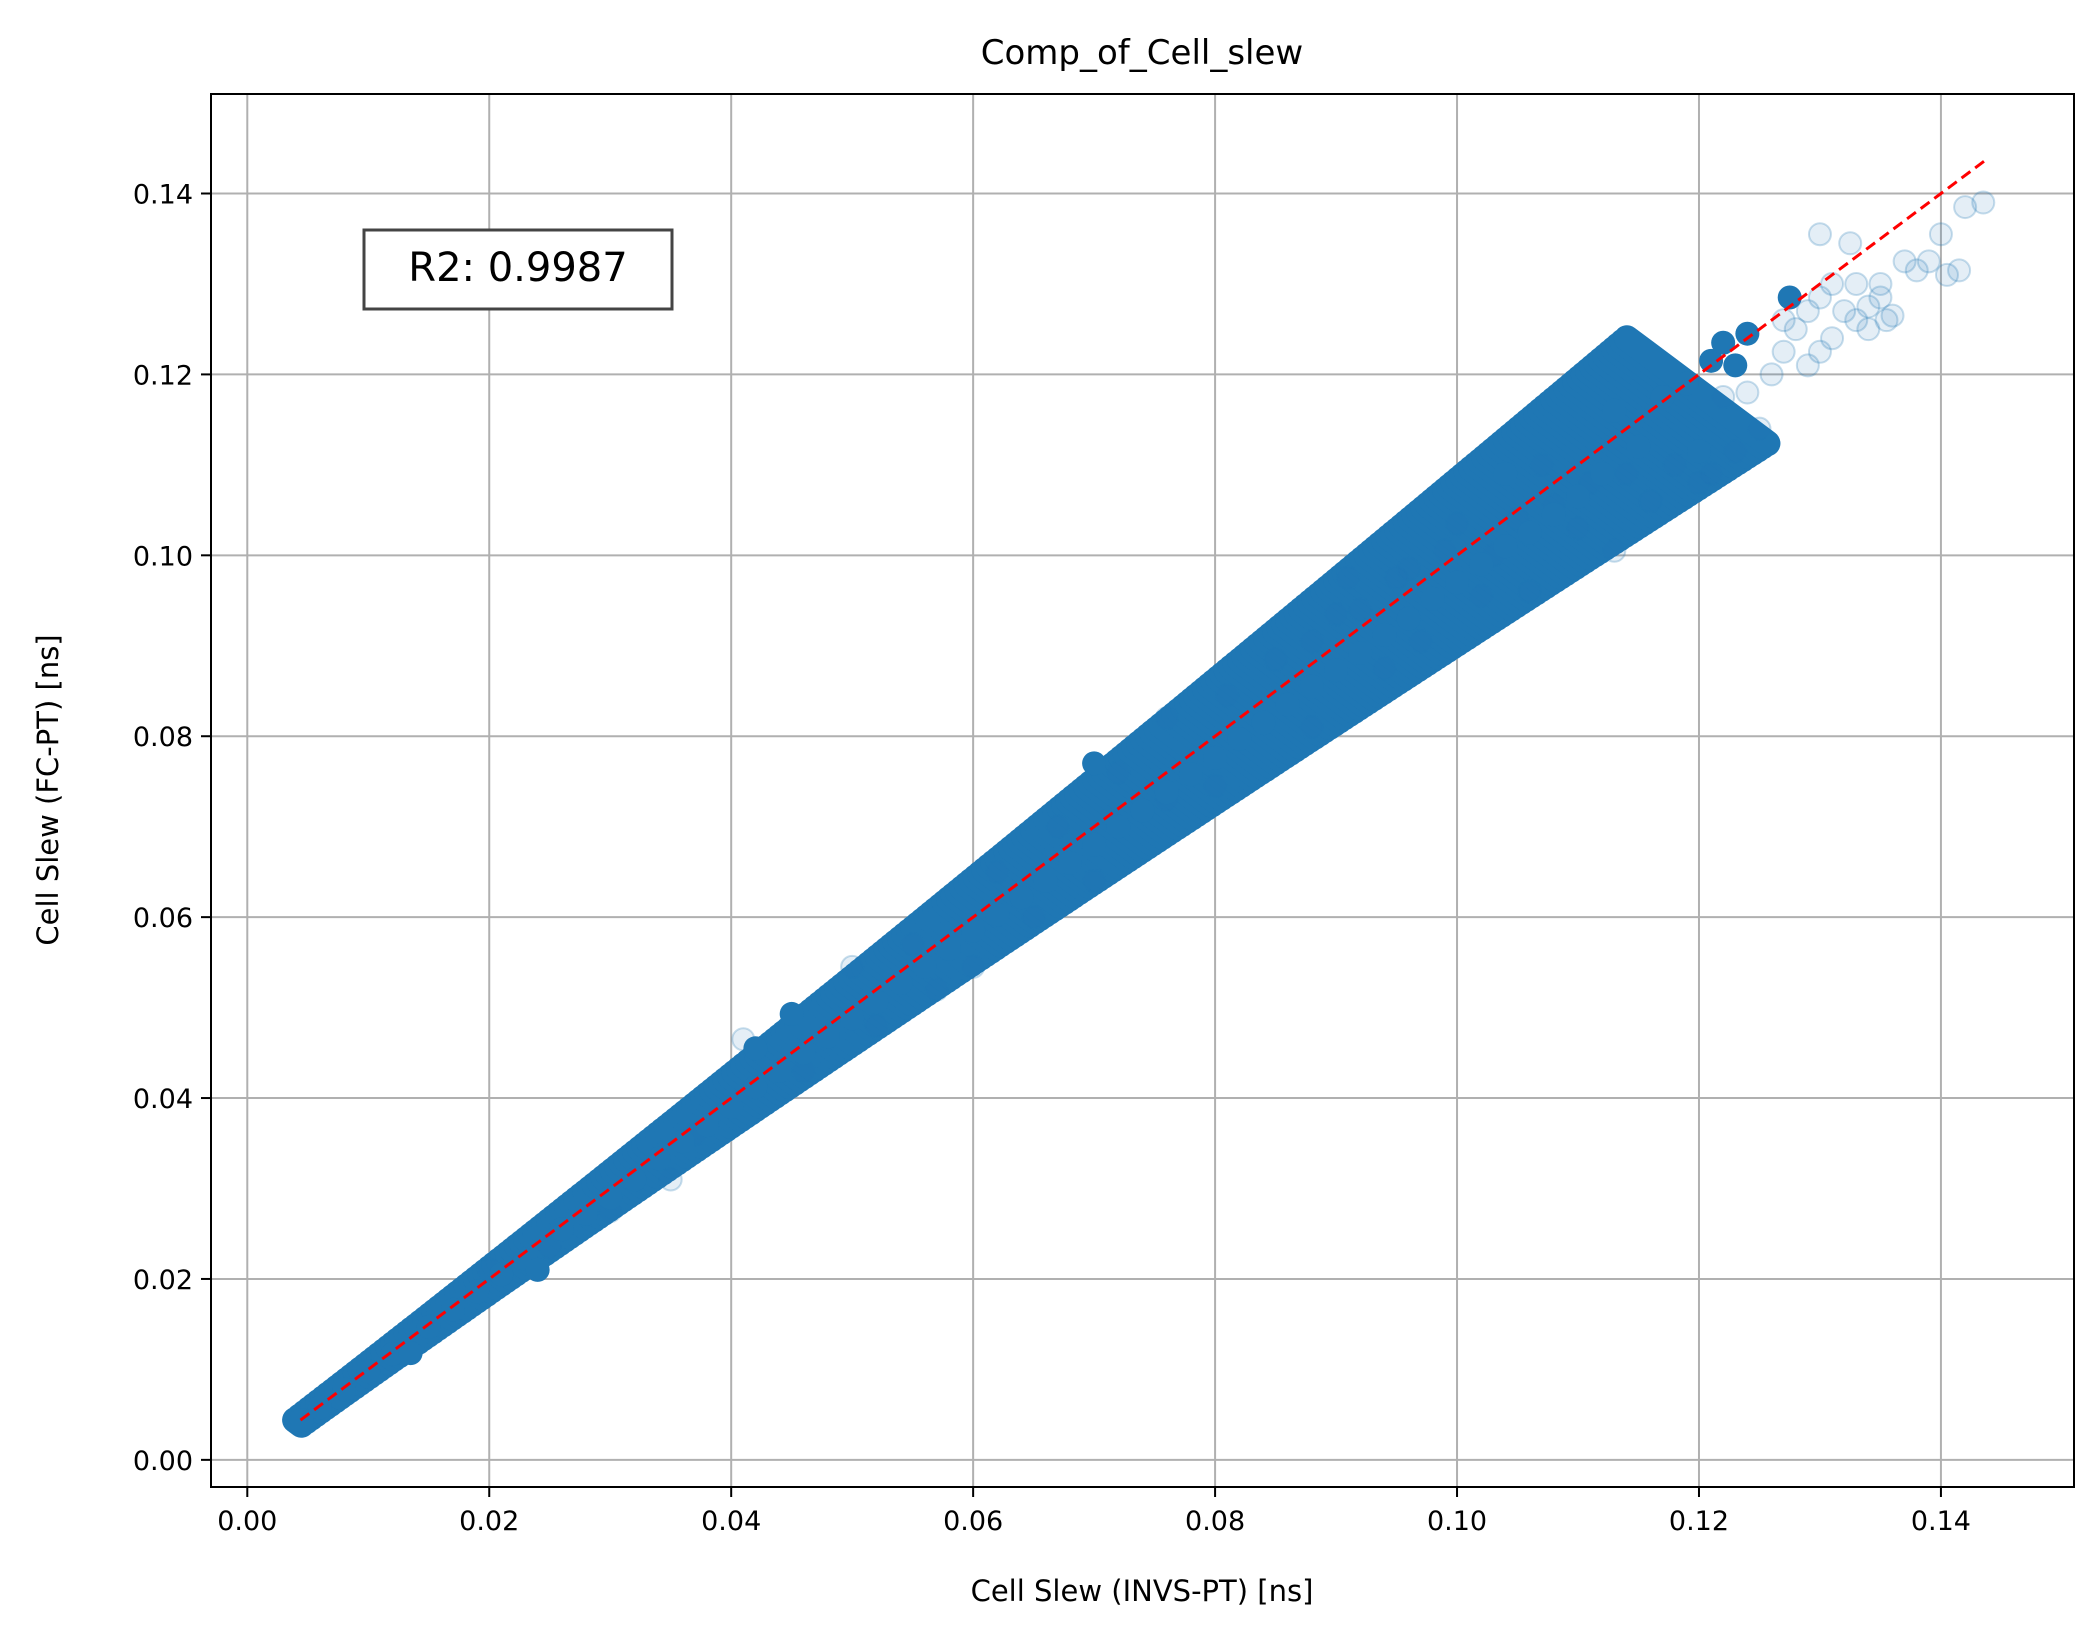 The image size is (2100, 1638). What do you see at coordinates (731, 1521) in the screenshot?
I see `x-tick-label: 0.04` at bounding box center [731, 1521].